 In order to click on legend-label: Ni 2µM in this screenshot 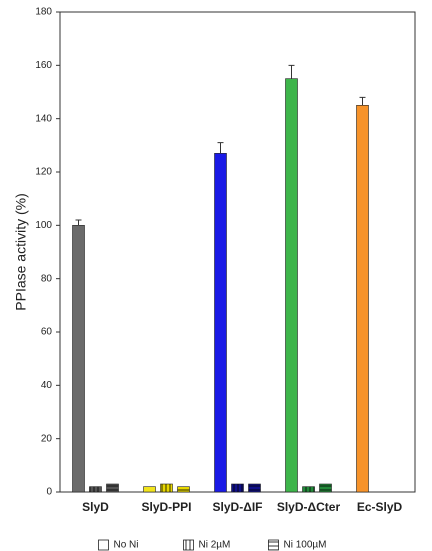, I will do `click(215, 545)`.